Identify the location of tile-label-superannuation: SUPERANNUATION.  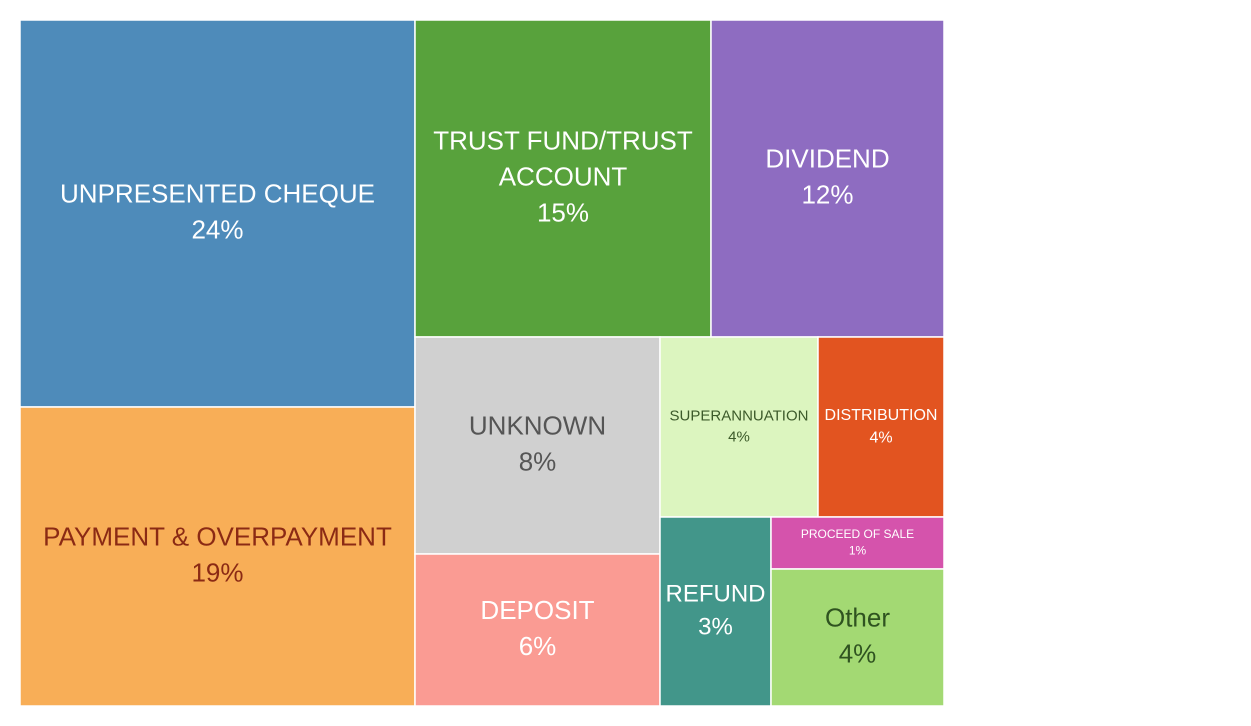
(739, 416).